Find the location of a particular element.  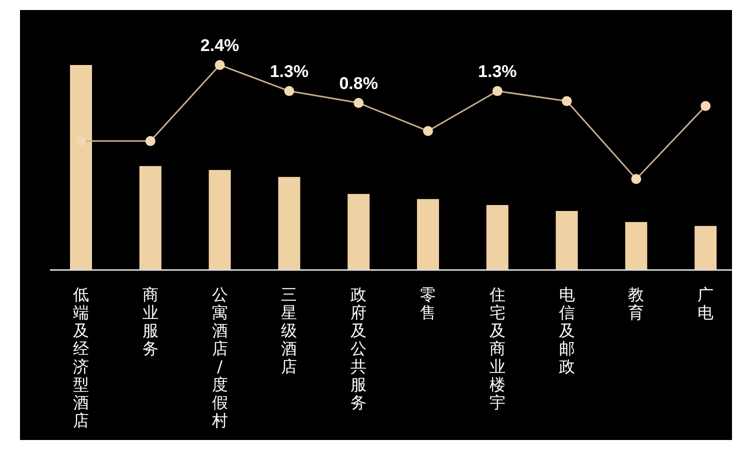

category-label: 低端及经济型酒店 is located at coordinates (81, 357).